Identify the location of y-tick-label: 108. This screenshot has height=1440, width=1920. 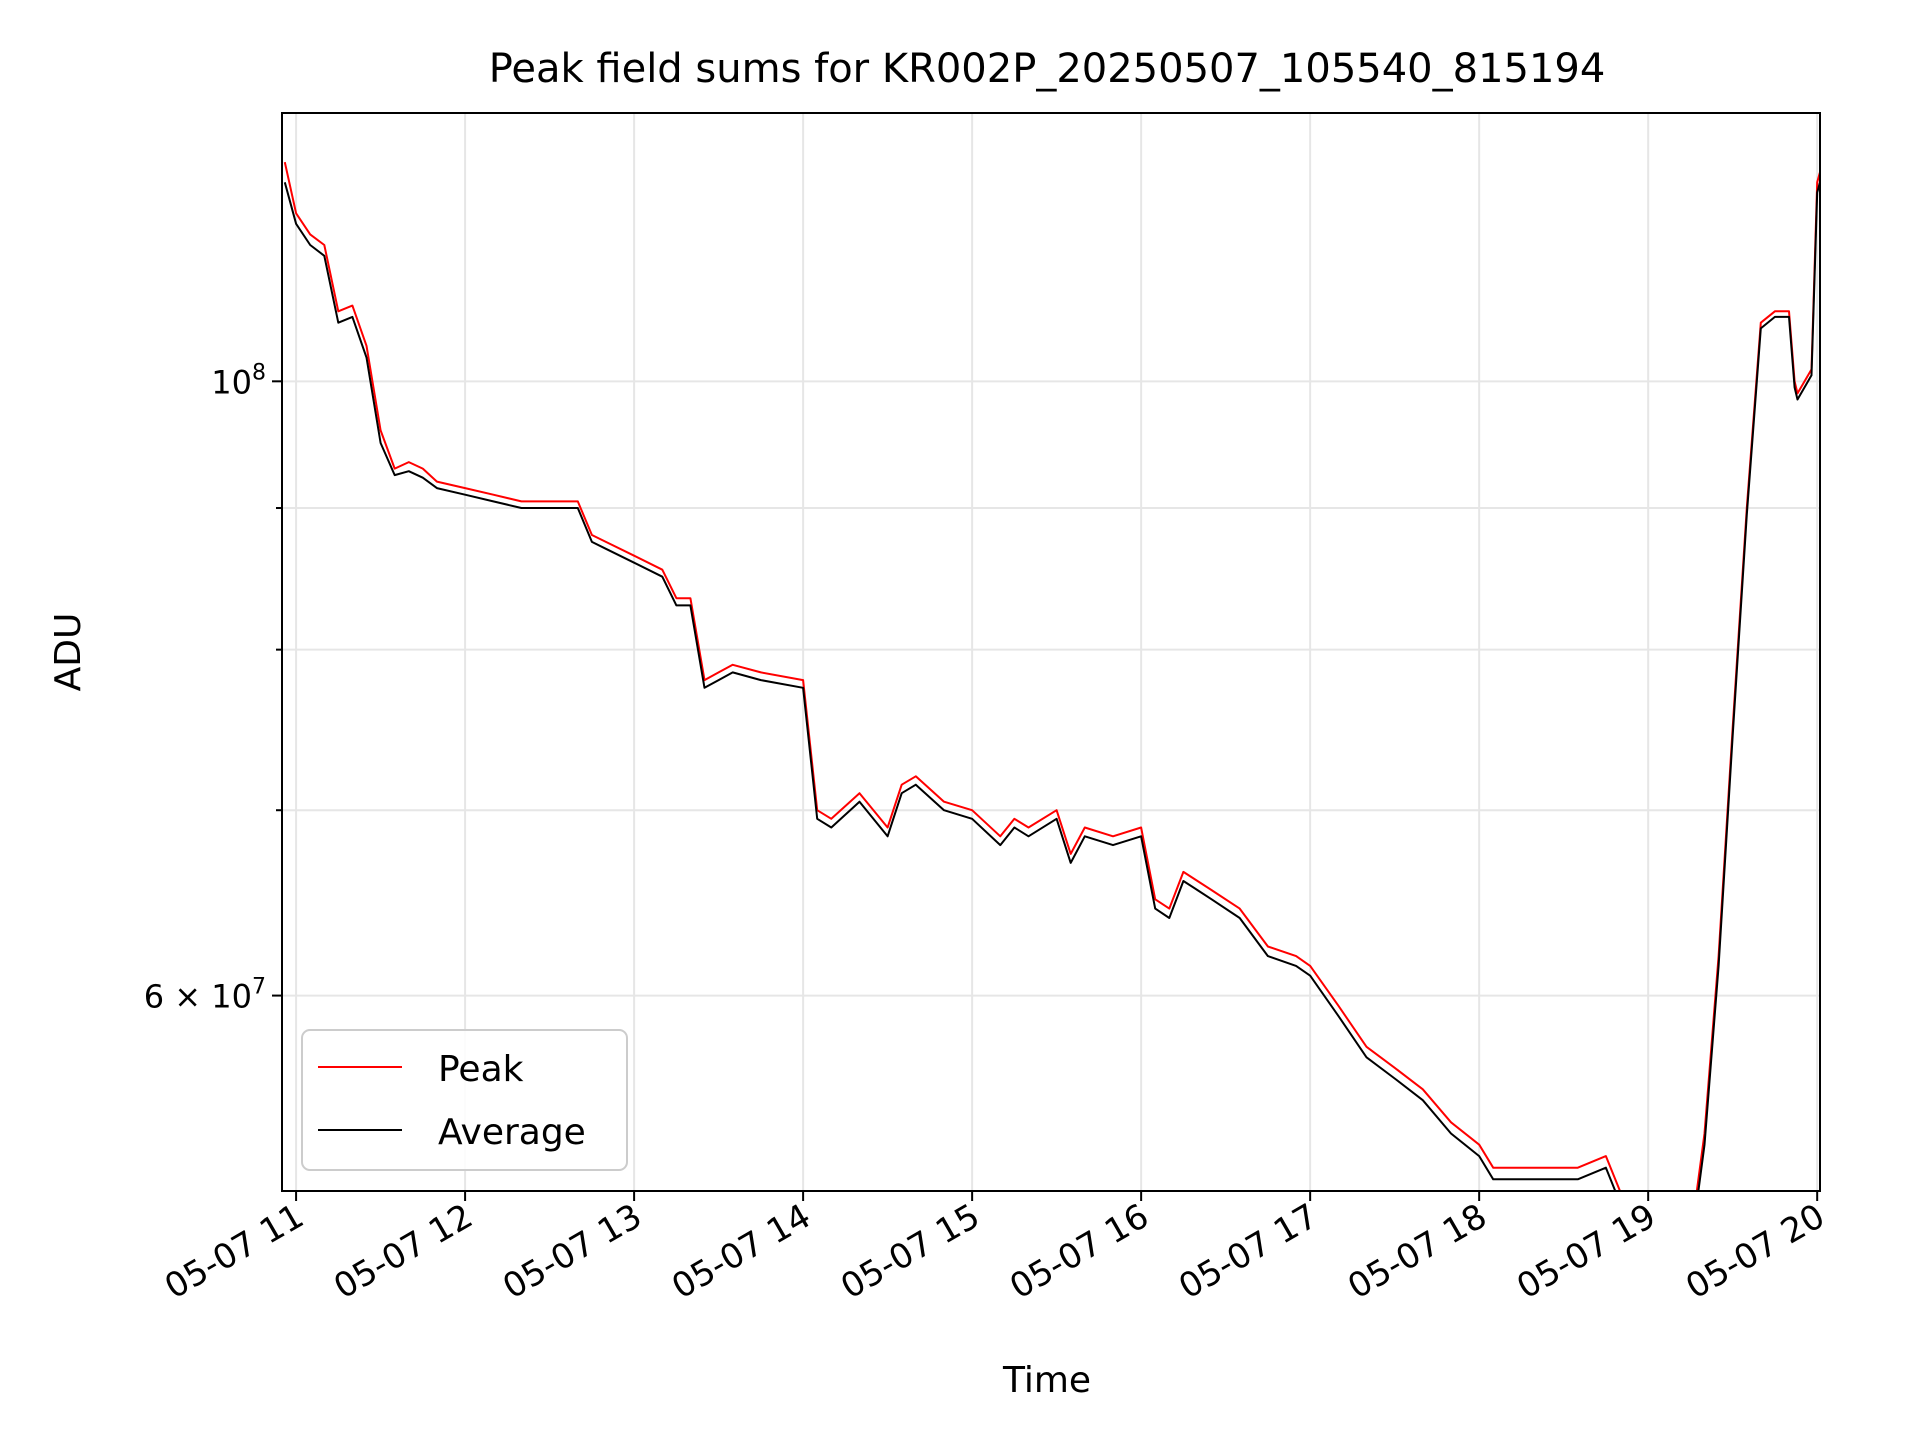
(238, 380).